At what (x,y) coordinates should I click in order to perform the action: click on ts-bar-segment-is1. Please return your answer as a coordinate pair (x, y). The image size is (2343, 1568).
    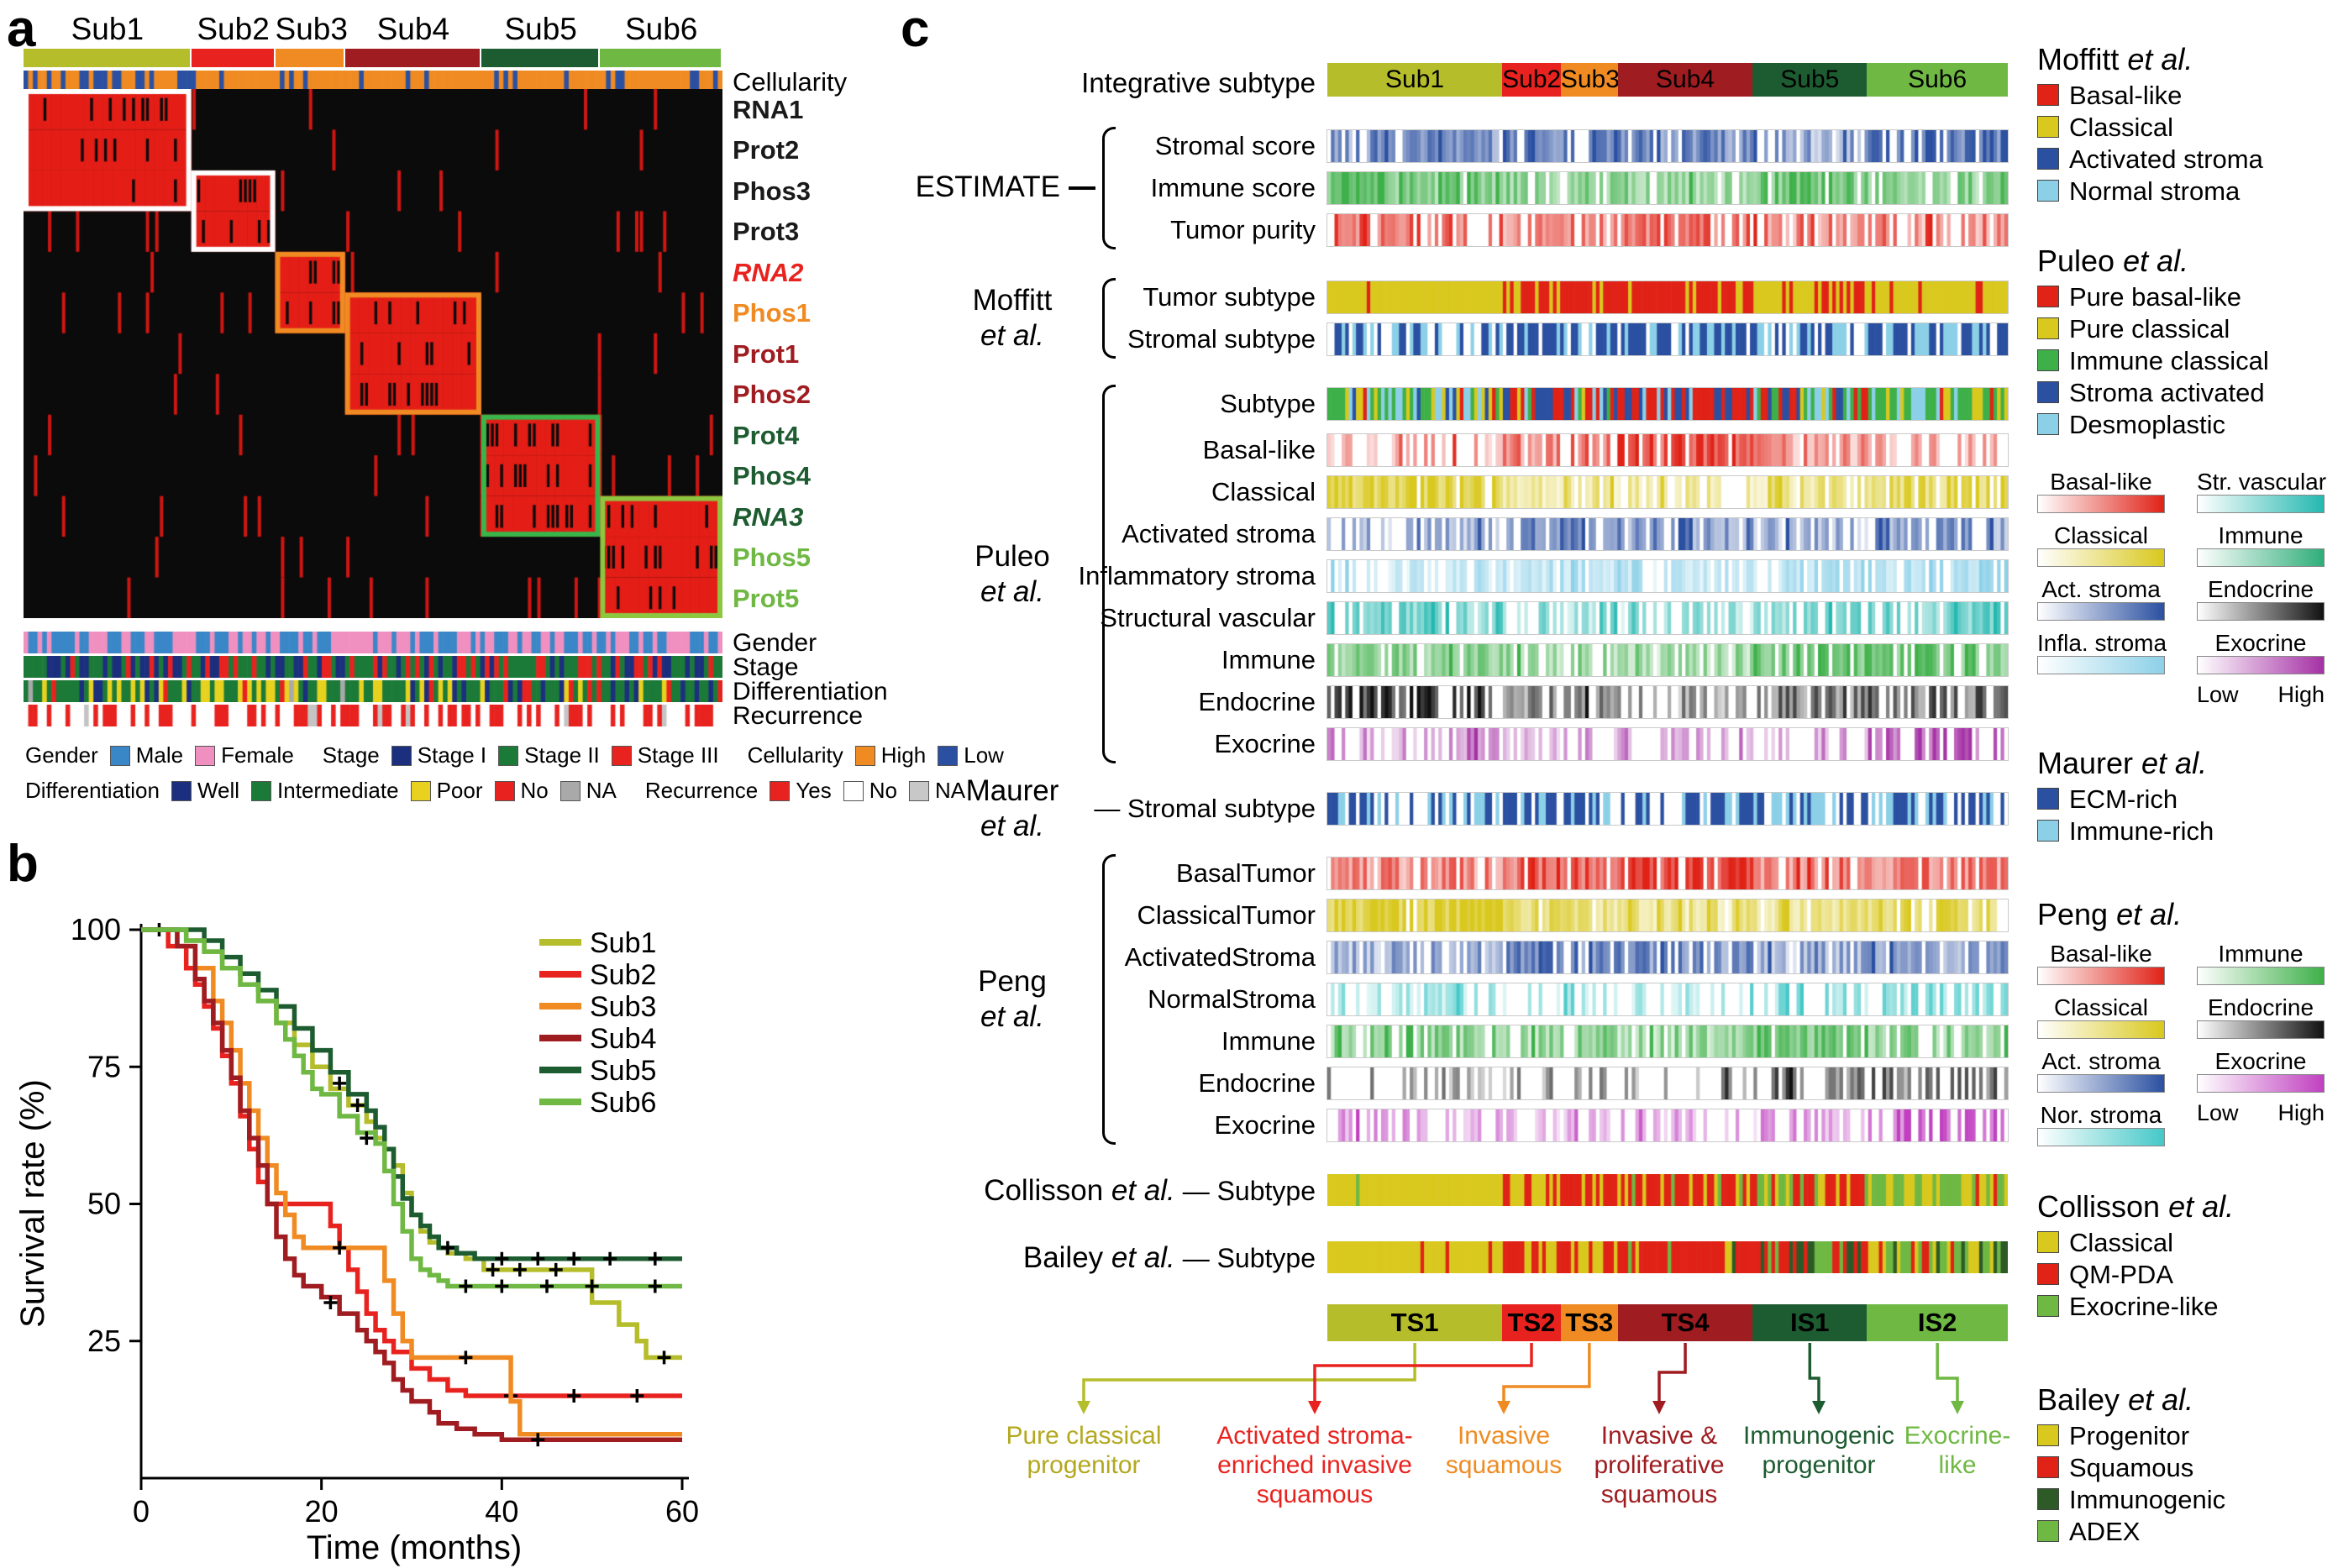
    Looking at the image, I should click on (1810, 1322).